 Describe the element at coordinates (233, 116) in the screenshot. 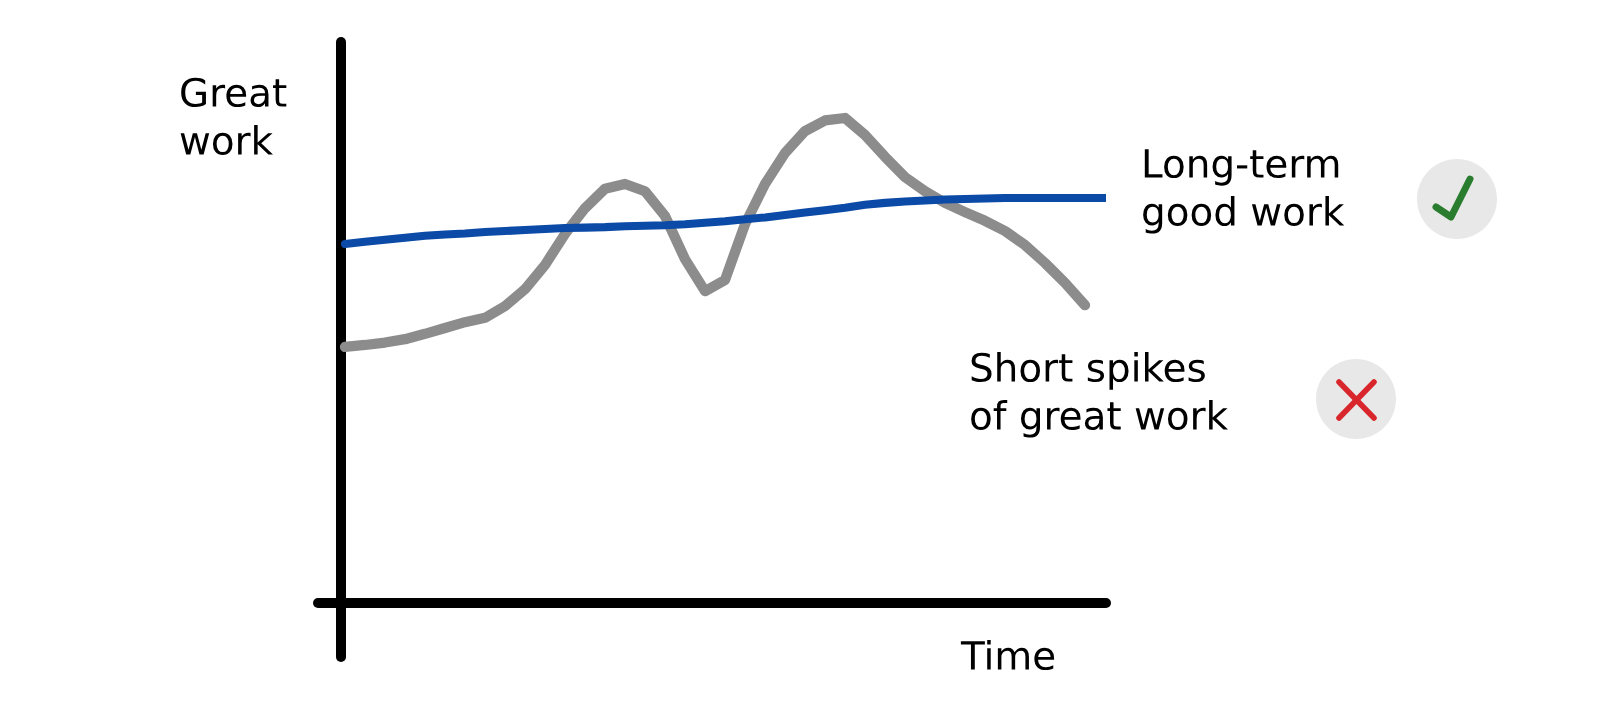

I see `y-axis-title: Great work` at that location.